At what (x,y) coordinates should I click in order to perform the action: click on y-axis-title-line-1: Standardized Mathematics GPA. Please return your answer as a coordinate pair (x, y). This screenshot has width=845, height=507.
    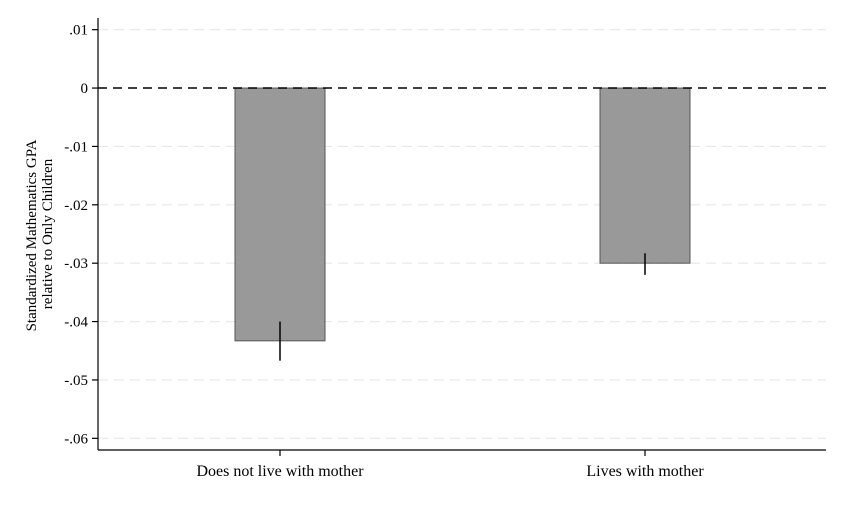
    Looking at the image, I should click on (32, 235).